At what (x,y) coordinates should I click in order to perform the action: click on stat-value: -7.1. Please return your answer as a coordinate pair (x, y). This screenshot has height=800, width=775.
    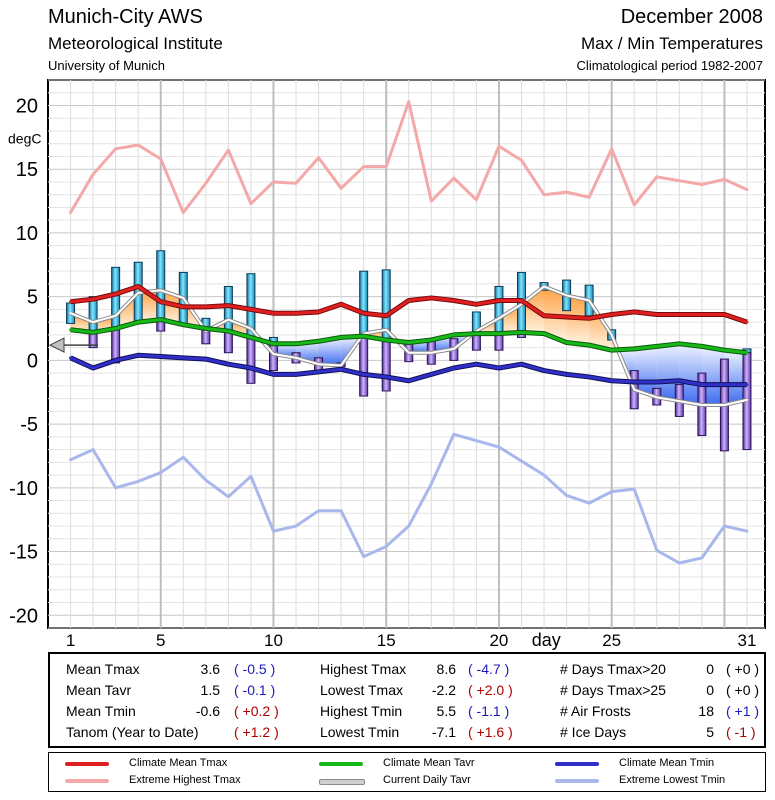
    Looking at the image, I should click on (443, 732).